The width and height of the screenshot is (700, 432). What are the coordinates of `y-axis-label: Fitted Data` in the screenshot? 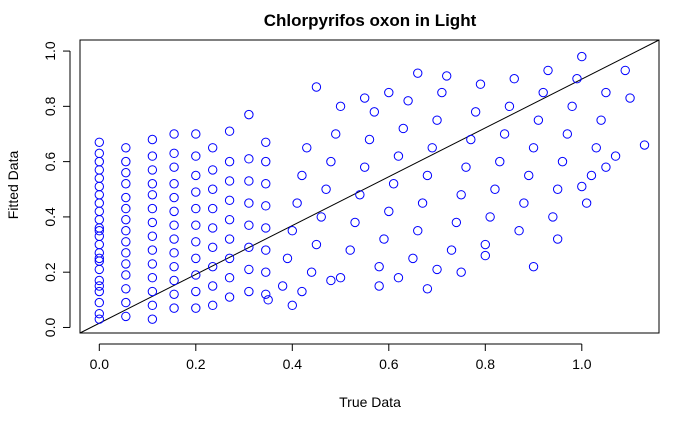 It's located at (13, 185).